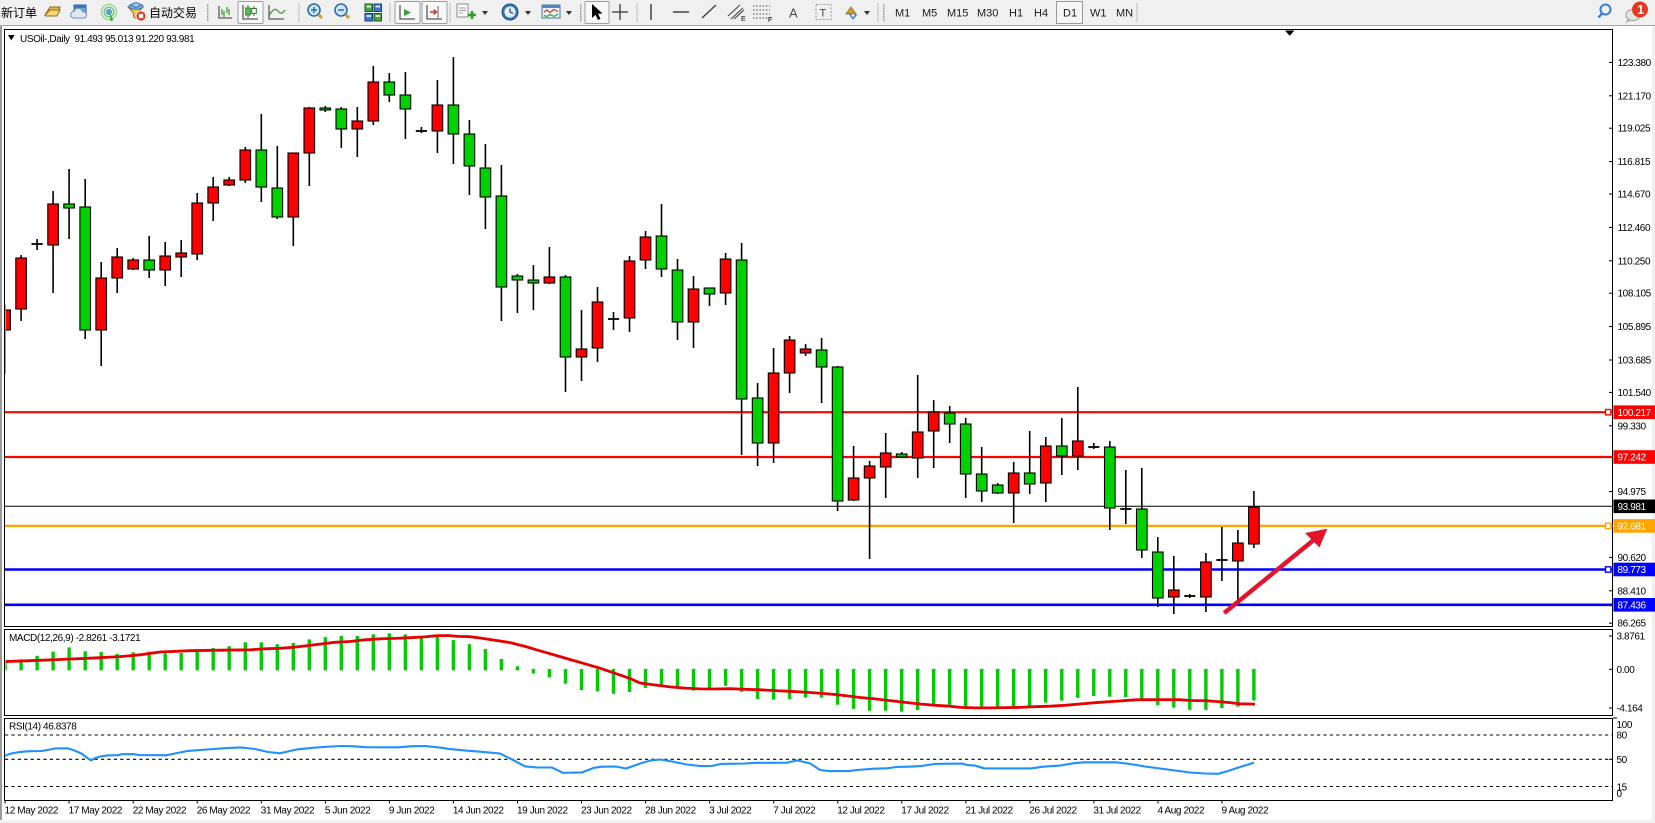  What do you see at coordinates (348, 811) in the screenshot?
I see `svg-text: 5 Jun 2022` at bounding box center [348, 811].